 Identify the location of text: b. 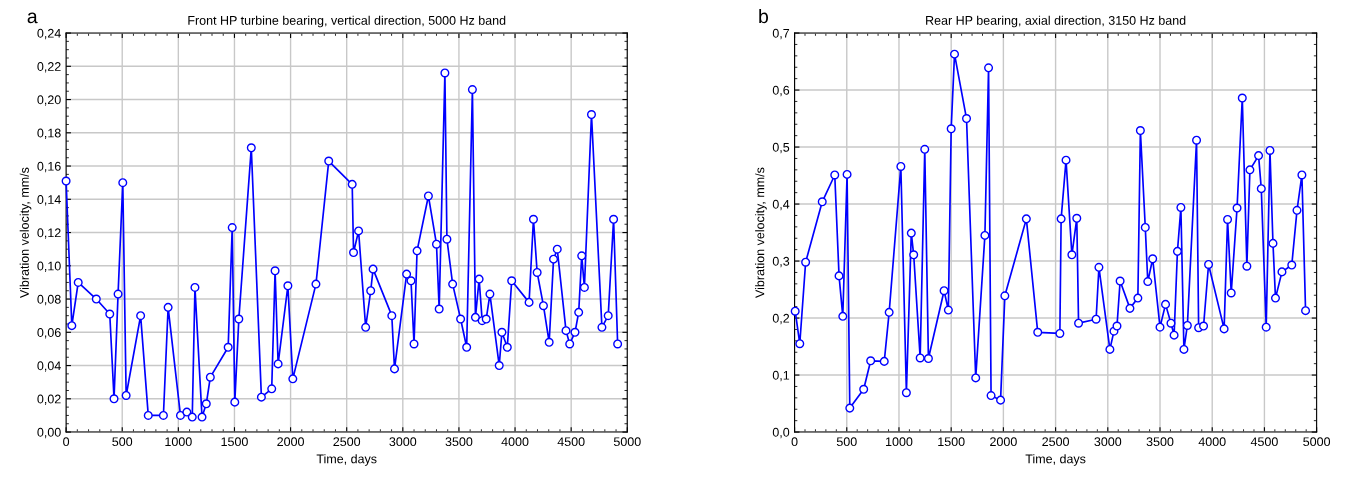
(764, 16).